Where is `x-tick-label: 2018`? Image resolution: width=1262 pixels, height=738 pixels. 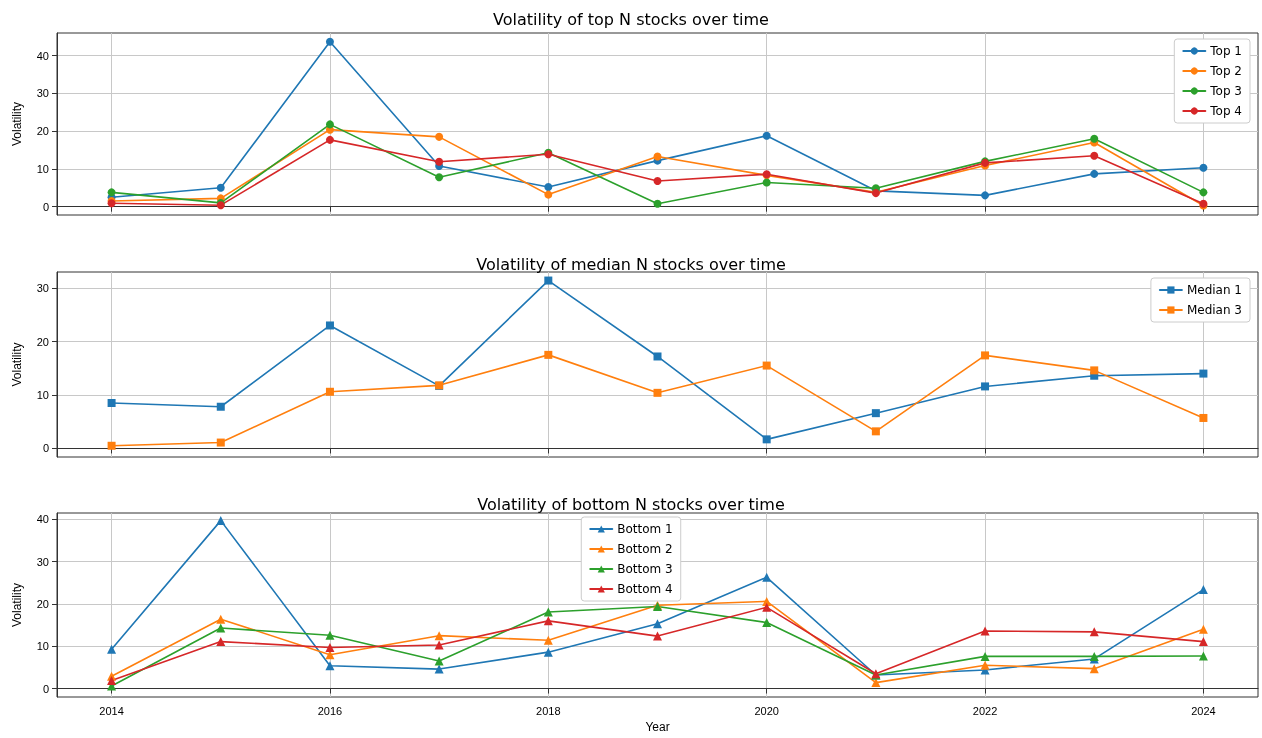 x-tick-label: 2018 is located at coordinates (548, 710).